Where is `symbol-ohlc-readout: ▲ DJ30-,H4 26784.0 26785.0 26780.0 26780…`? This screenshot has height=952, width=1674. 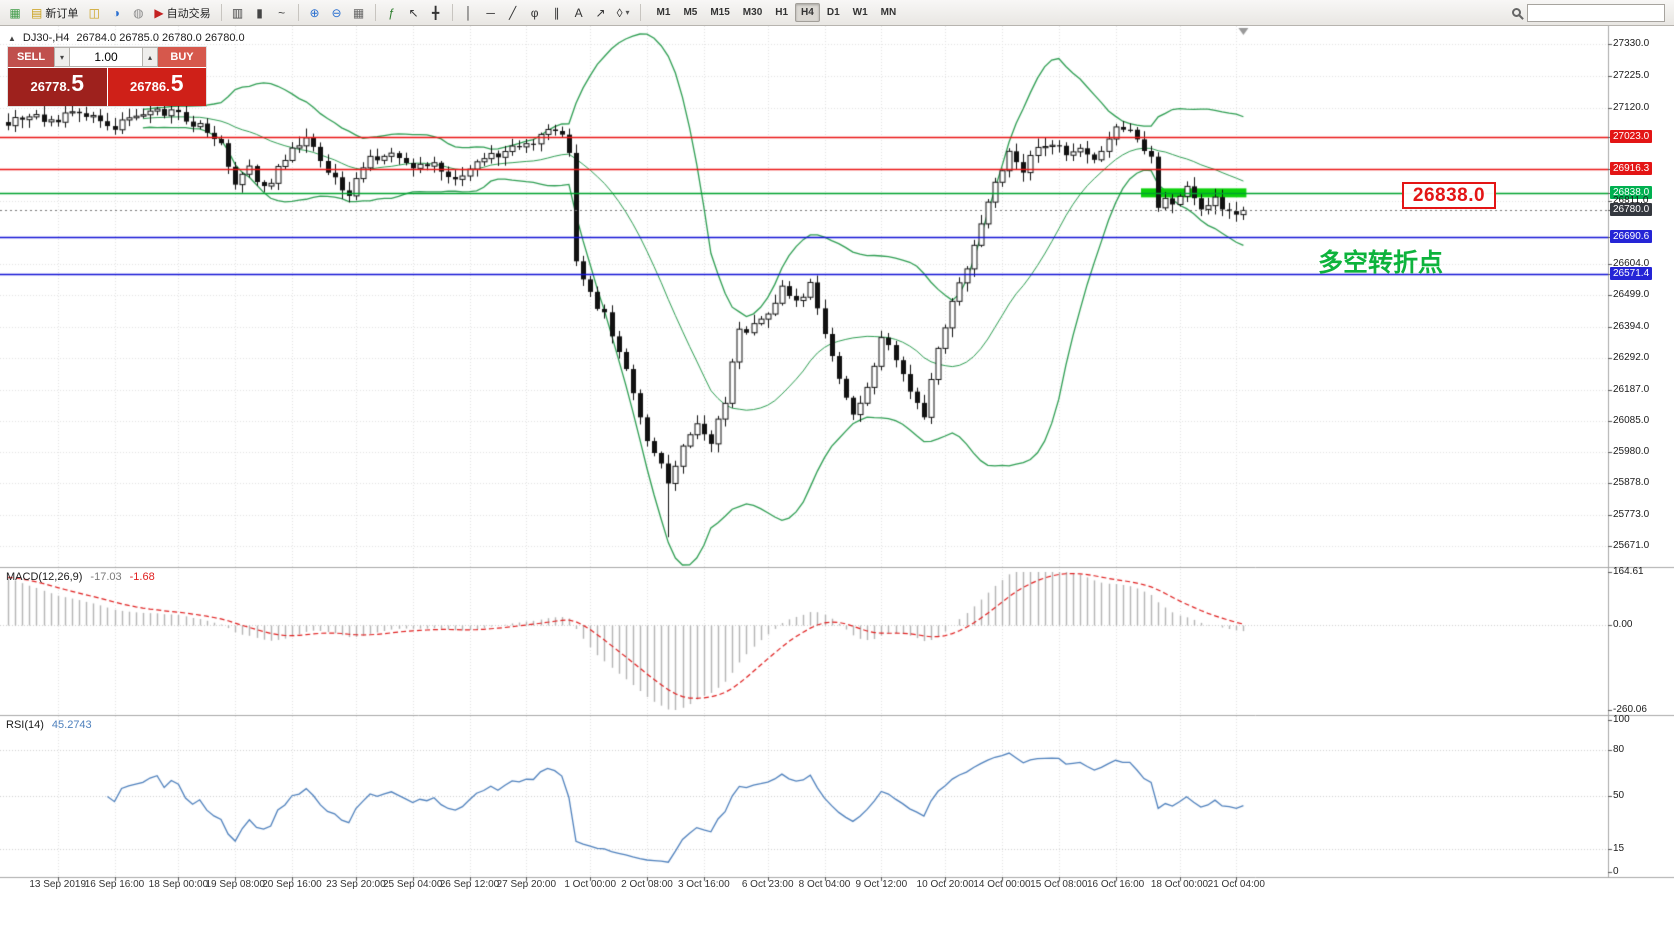
symbol-ohlc-readout: ▲ DJ30-,H4 26784.0 26785.0 26780.0 26780… is located at coordinates (126, 38).